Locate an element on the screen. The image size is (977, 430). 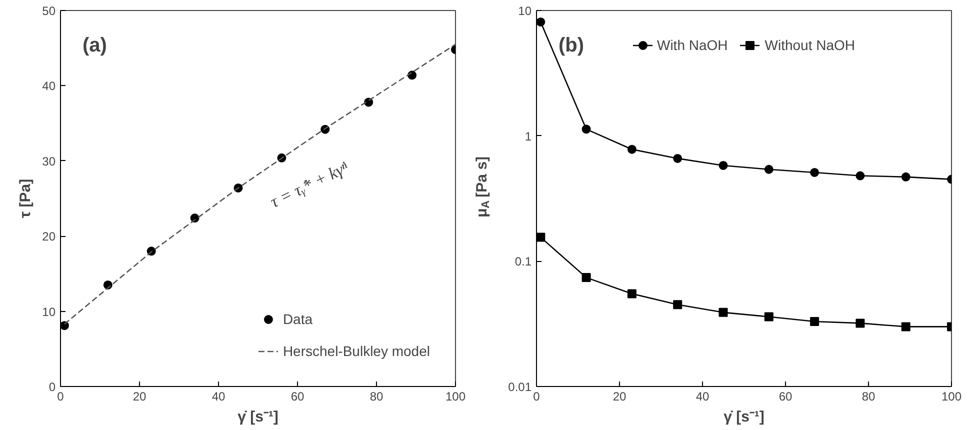
y-tick-label: 40 is located at coordinates (49, 86).